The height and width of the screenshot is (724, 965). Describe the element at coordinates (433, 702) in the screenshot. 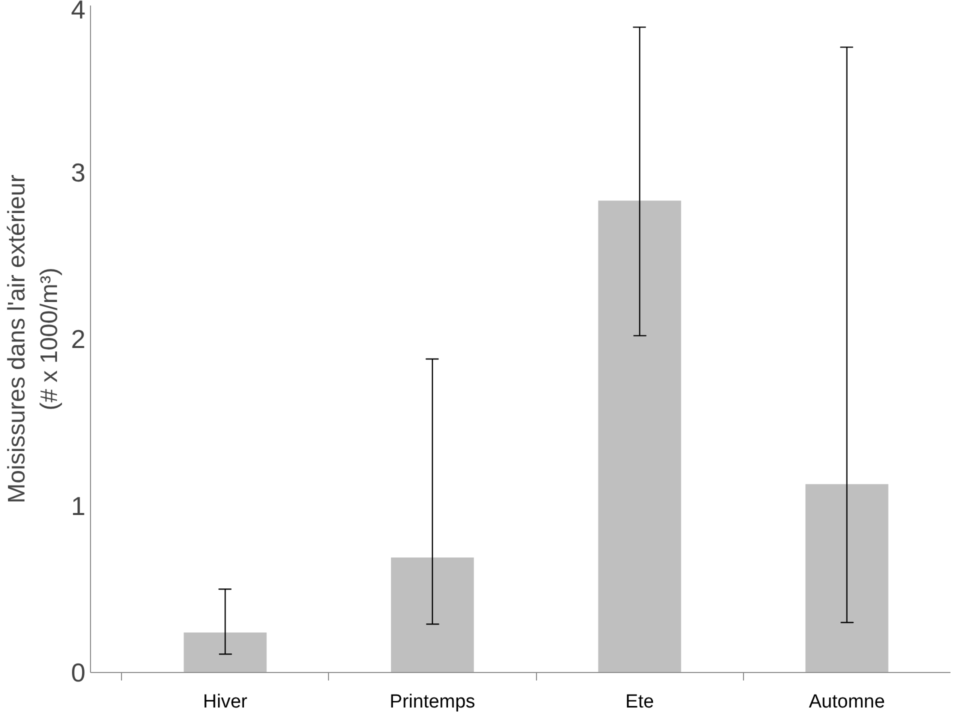

I see `x-tick-label: Printemps` at that location.